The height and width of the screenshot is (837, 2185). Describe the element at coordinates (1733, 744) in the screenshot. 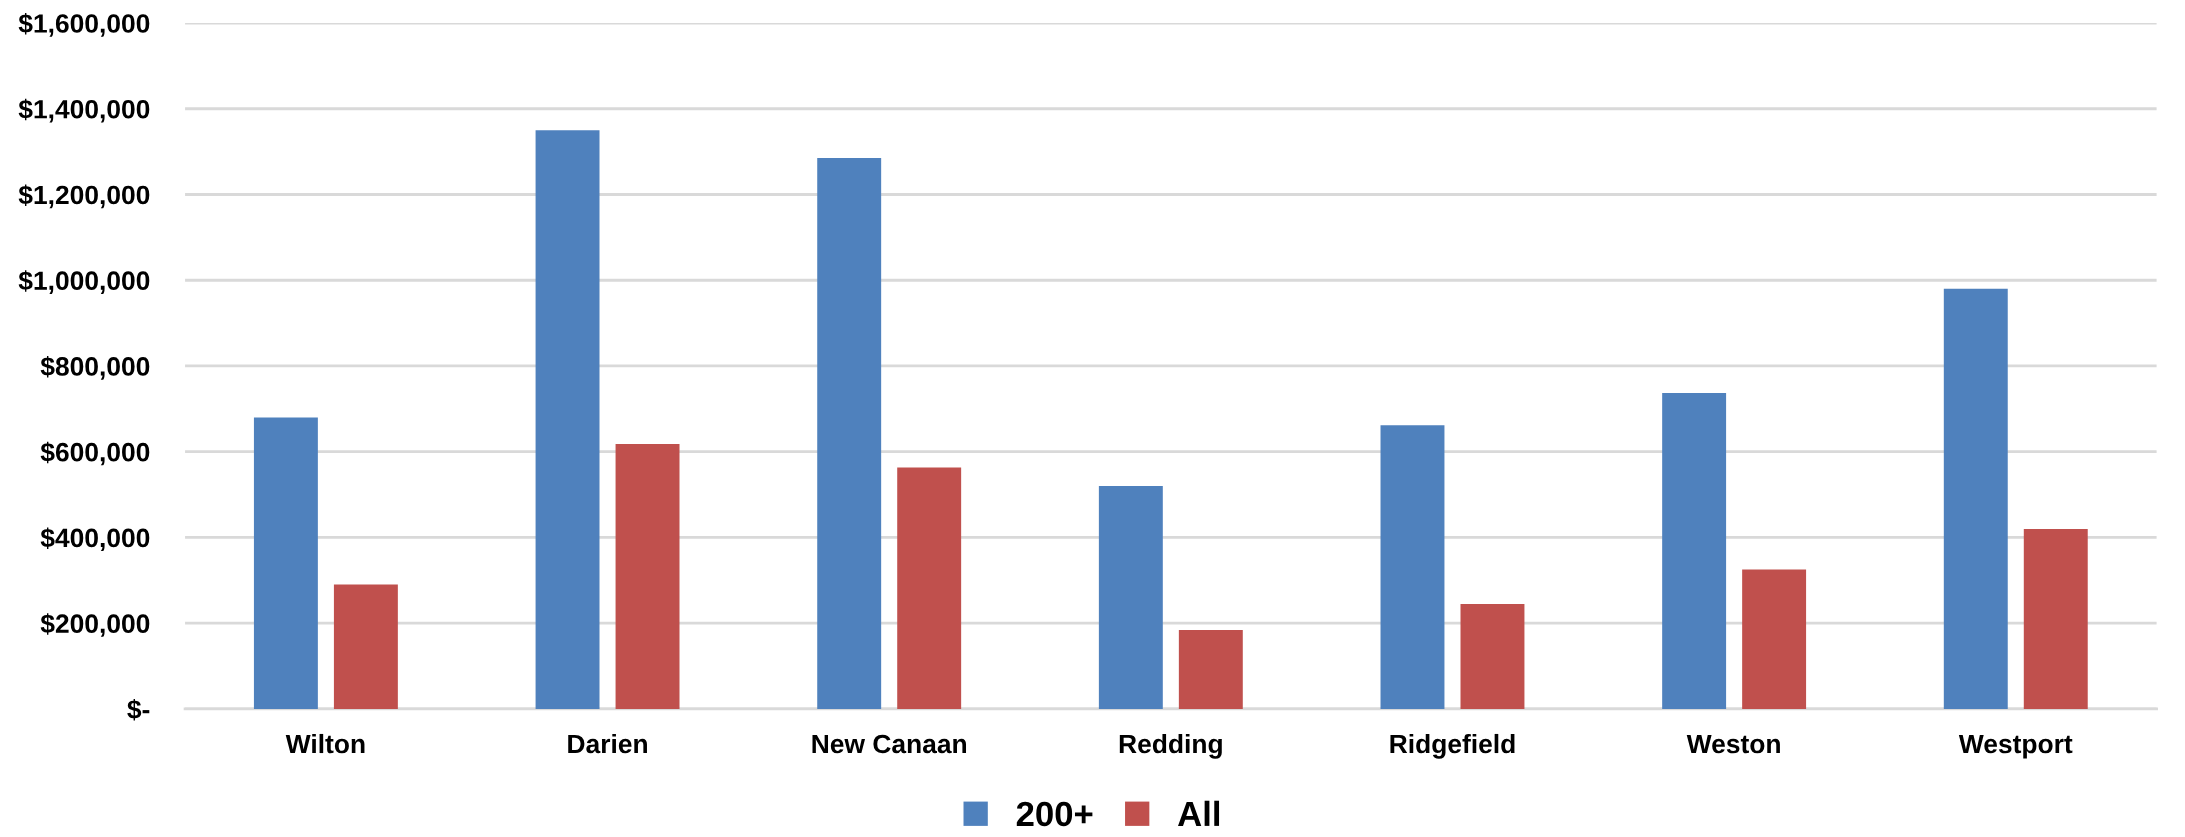

I see `x-tick-label: Weston` at that location.